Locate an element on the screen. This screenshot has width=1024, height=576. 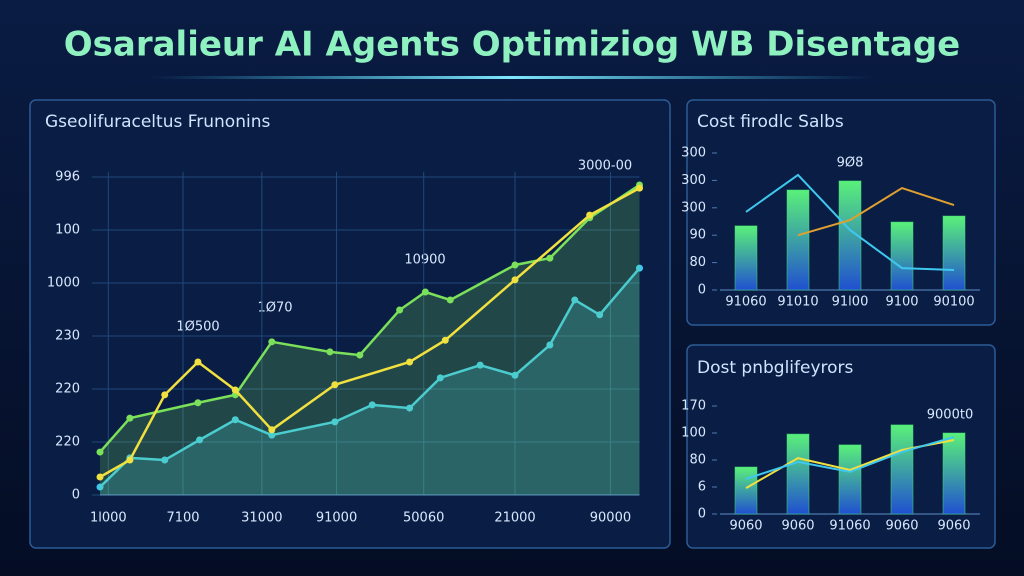
x-tick-label: 91010 is located at coordinates (797, 302).